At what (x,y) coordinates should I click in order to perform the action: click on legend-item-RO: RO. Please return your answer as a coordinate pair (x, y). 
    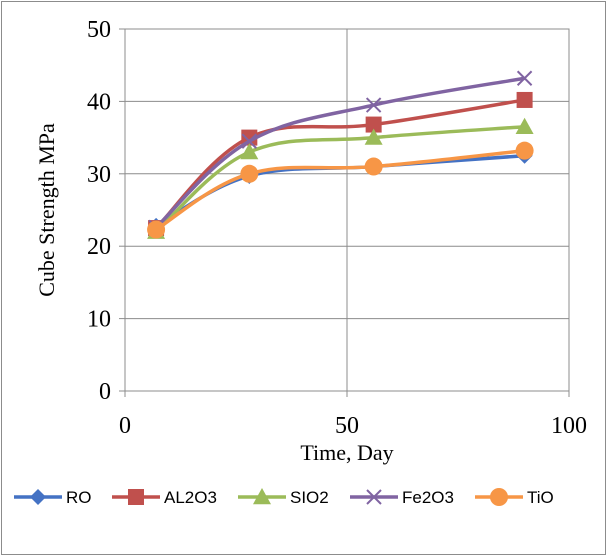
    Looking at the image, I should click on (53, 497).